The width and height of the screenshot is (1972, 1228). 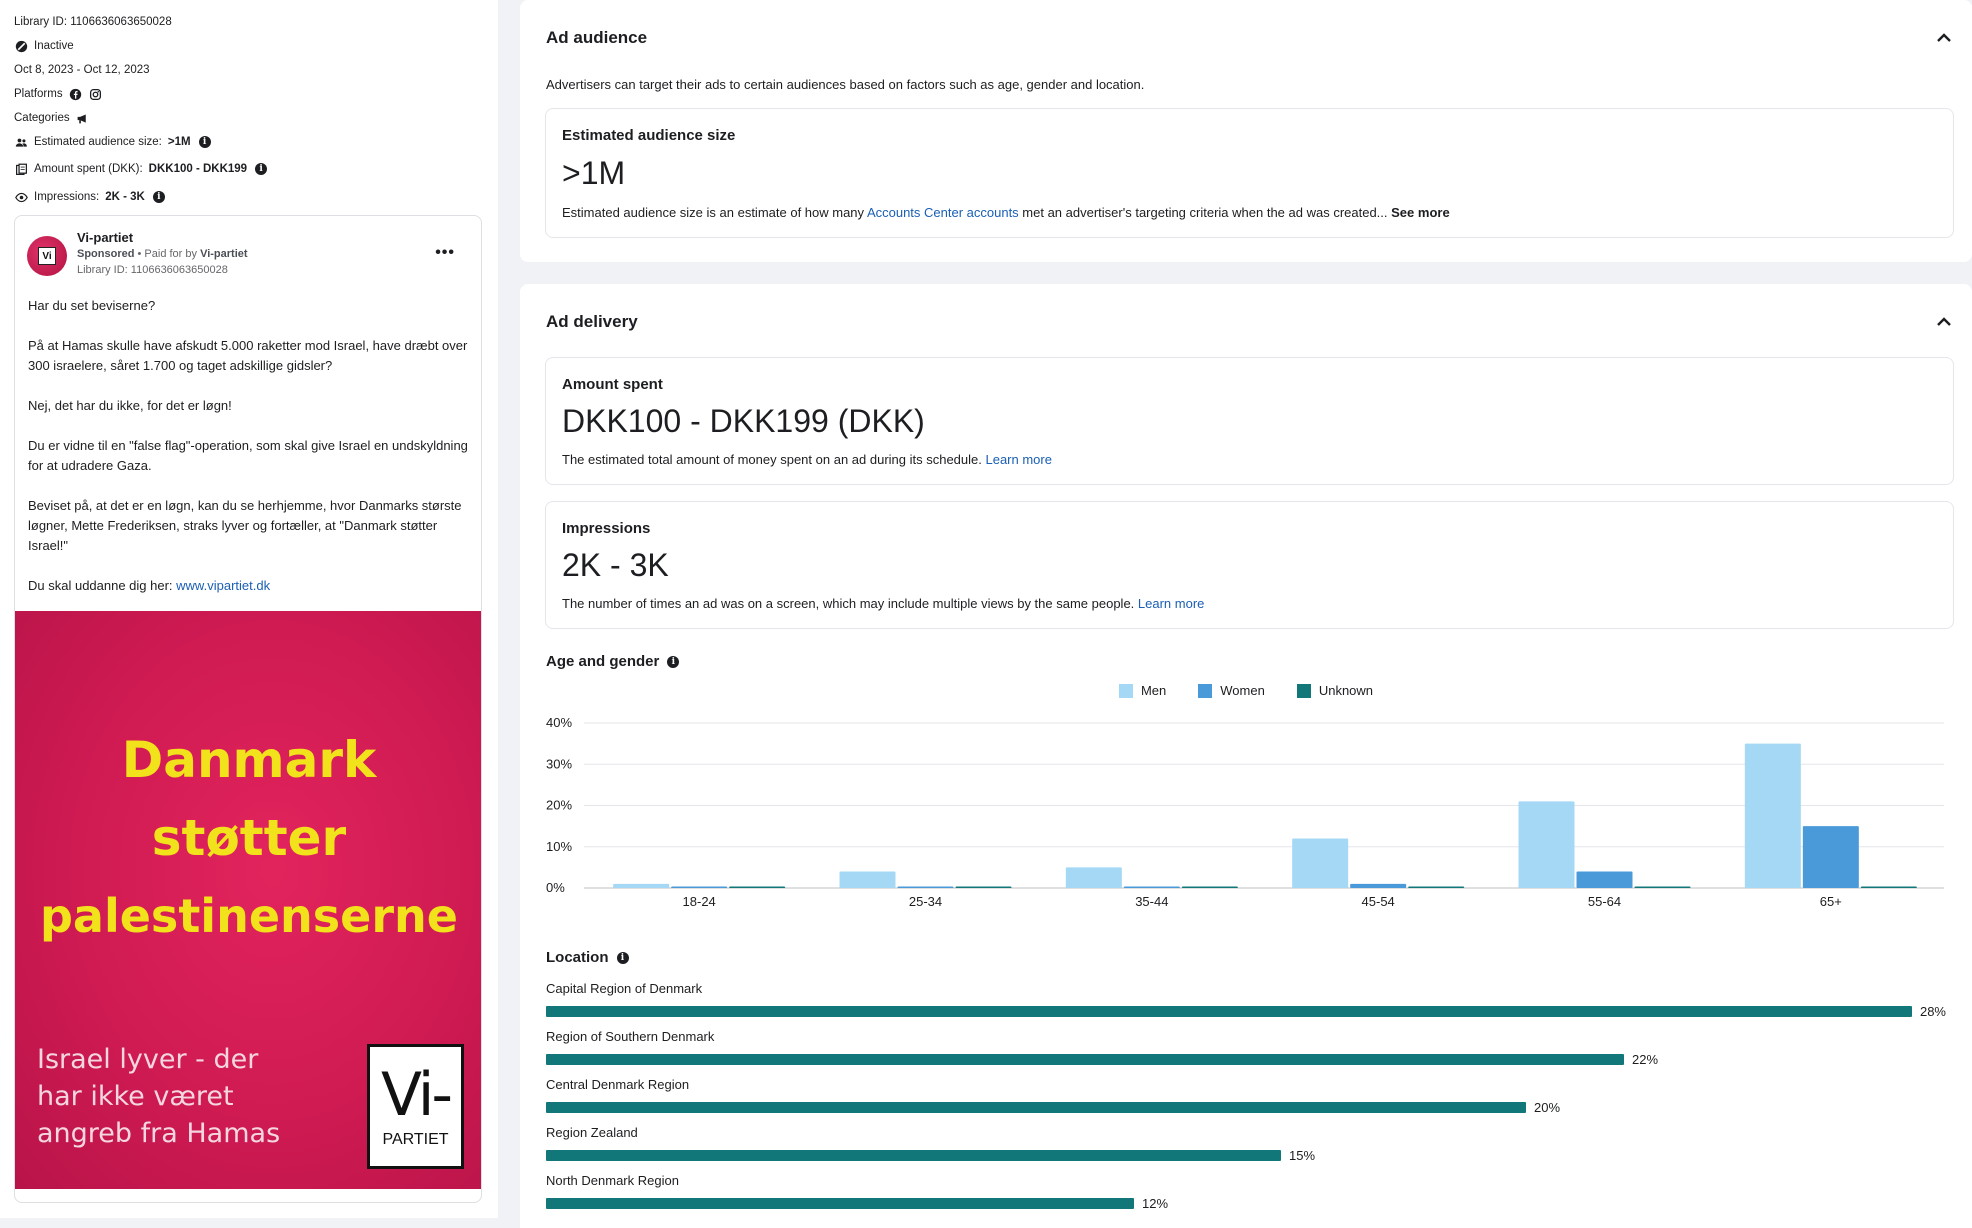 I want to click on facebook-icon, so click(x=76, y=94).